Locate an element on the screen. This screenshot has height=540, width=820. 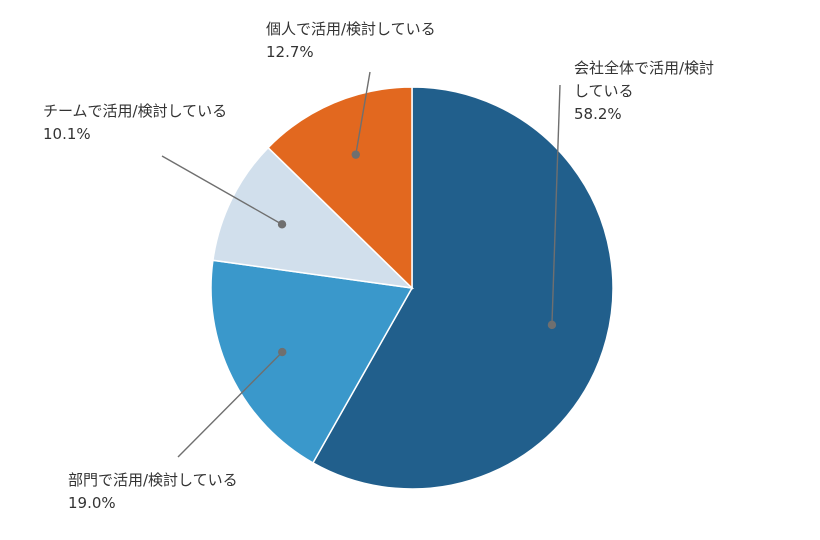
slice-label-individual: 個人で活用/検討している 12.7% is located at coordinates (351, 41).